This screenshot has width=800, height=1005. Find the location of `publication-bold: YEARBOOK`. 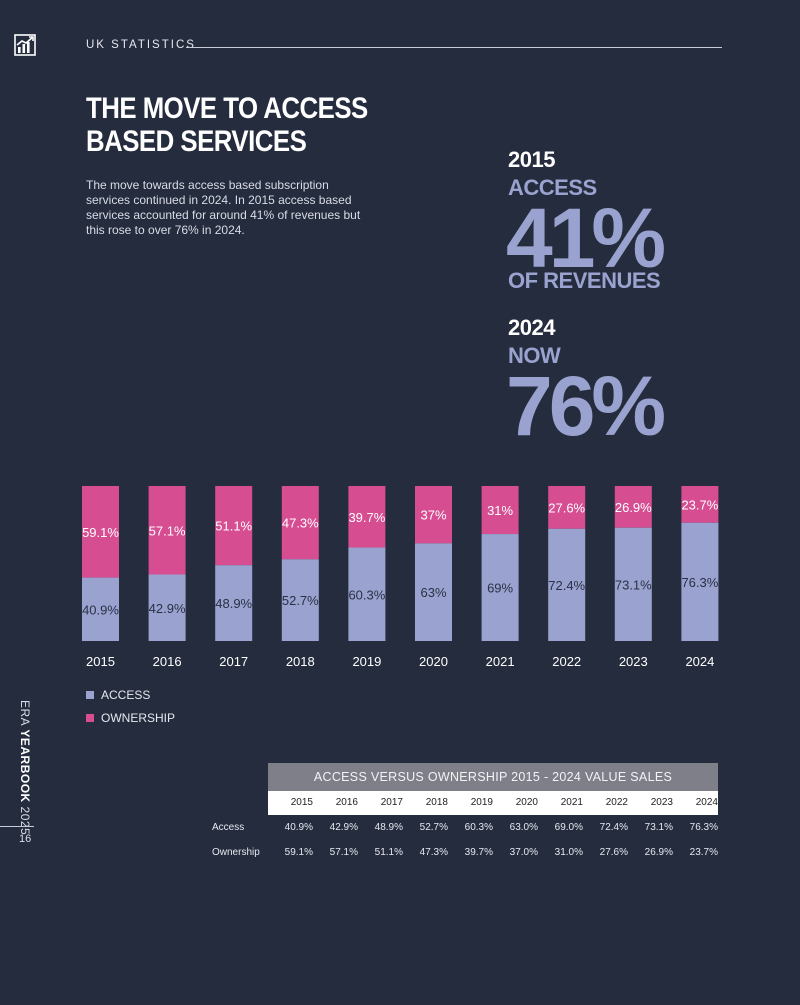

publication-bold: YEARBOOK is located at coordinates (25, 766).